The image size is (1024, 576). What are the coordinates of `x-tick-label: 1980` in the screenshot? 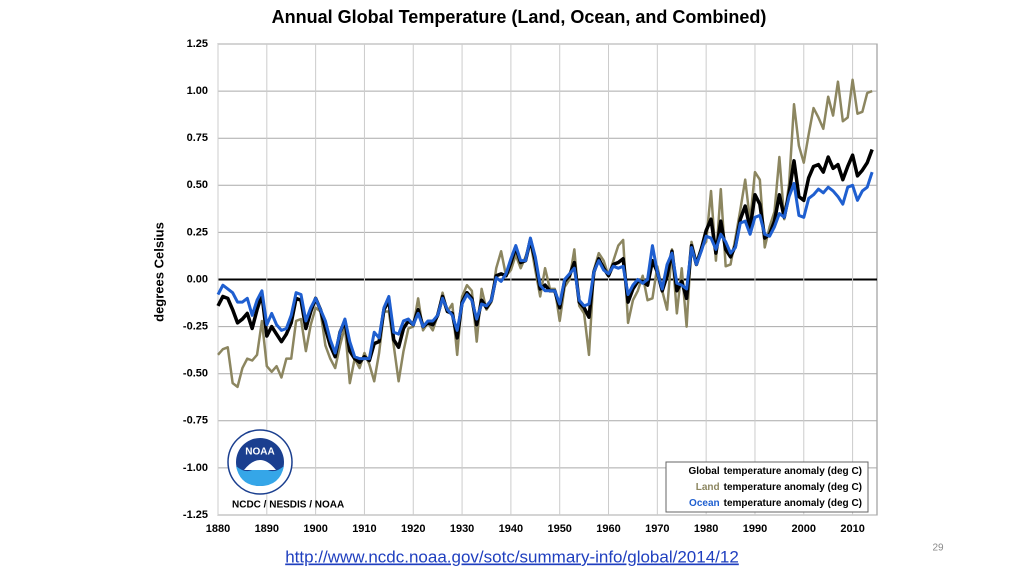 It's located at (706, 529).